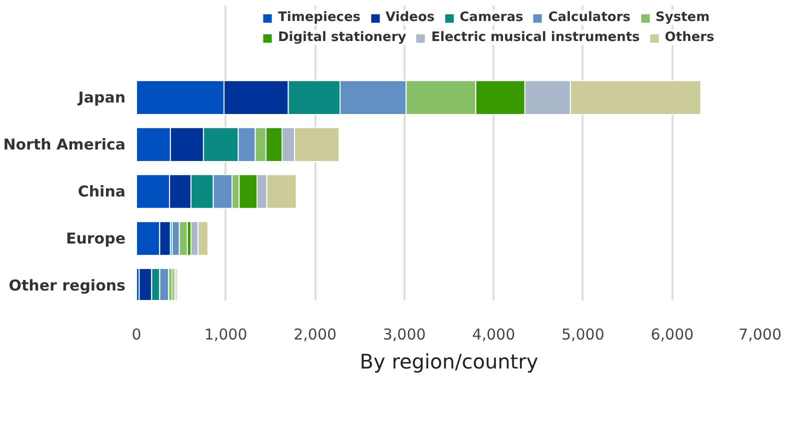  Describe the element at coordinates (315, 335) in the screenshot. I see `x-tick-label: 2,000` at that location.